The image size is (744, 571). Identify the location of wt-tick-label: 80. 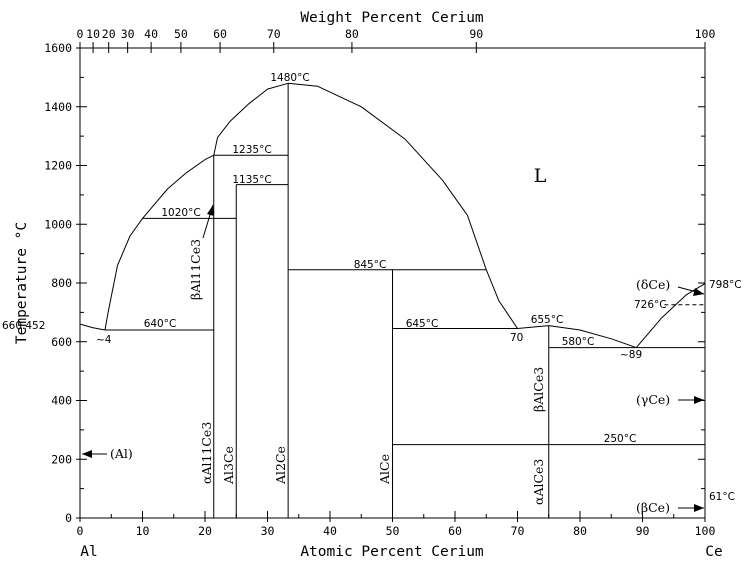
(352, 34).